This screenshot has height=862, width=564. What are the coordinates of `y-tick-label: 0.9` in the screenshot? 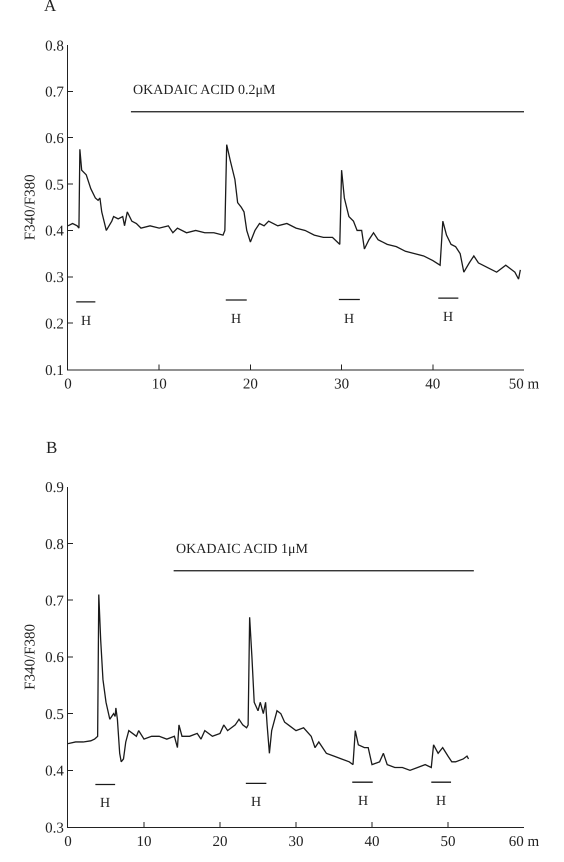 It's located at (54, 488).